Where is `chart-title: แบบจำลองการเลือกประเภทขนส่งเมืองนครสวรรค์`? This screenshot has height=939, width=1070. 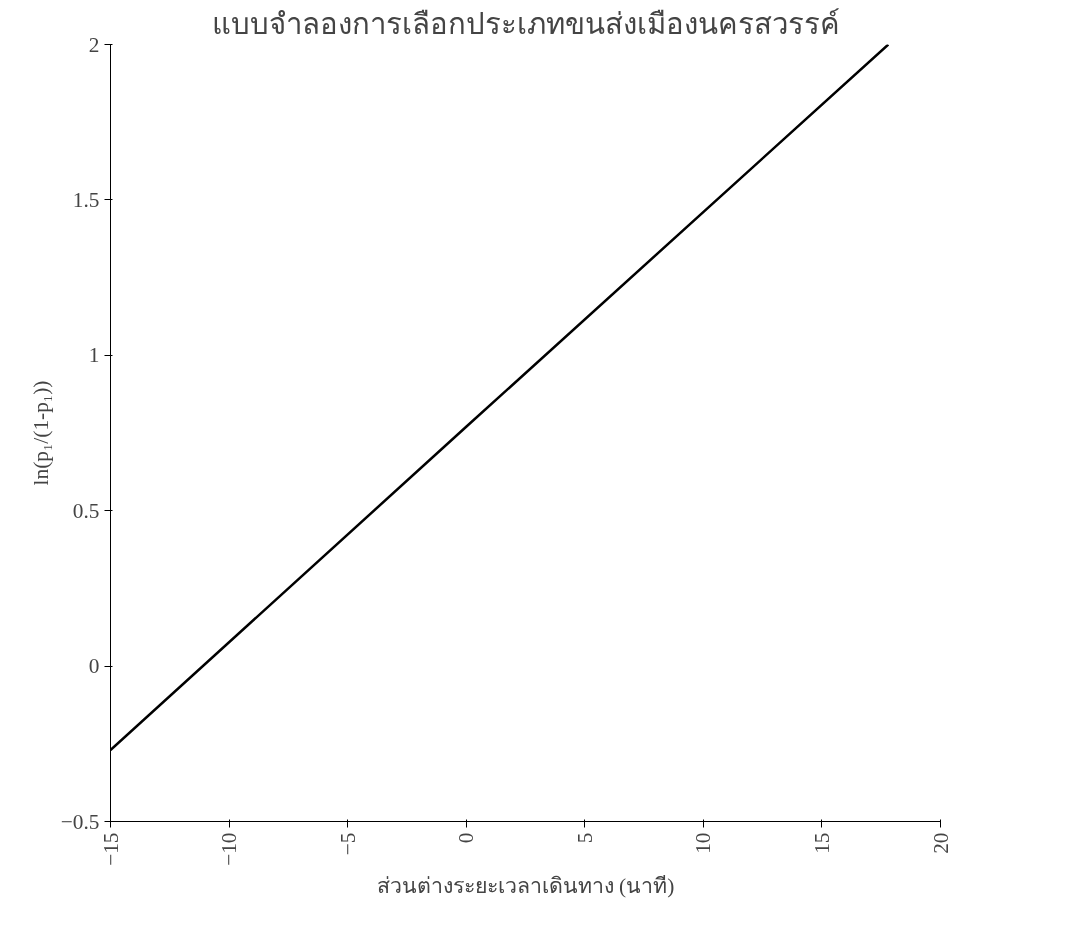
chart-title: แบบจำลองการเลือกประเภทขนส่งเมืองนครสวรรค์ is located at coordinates (525, 23).